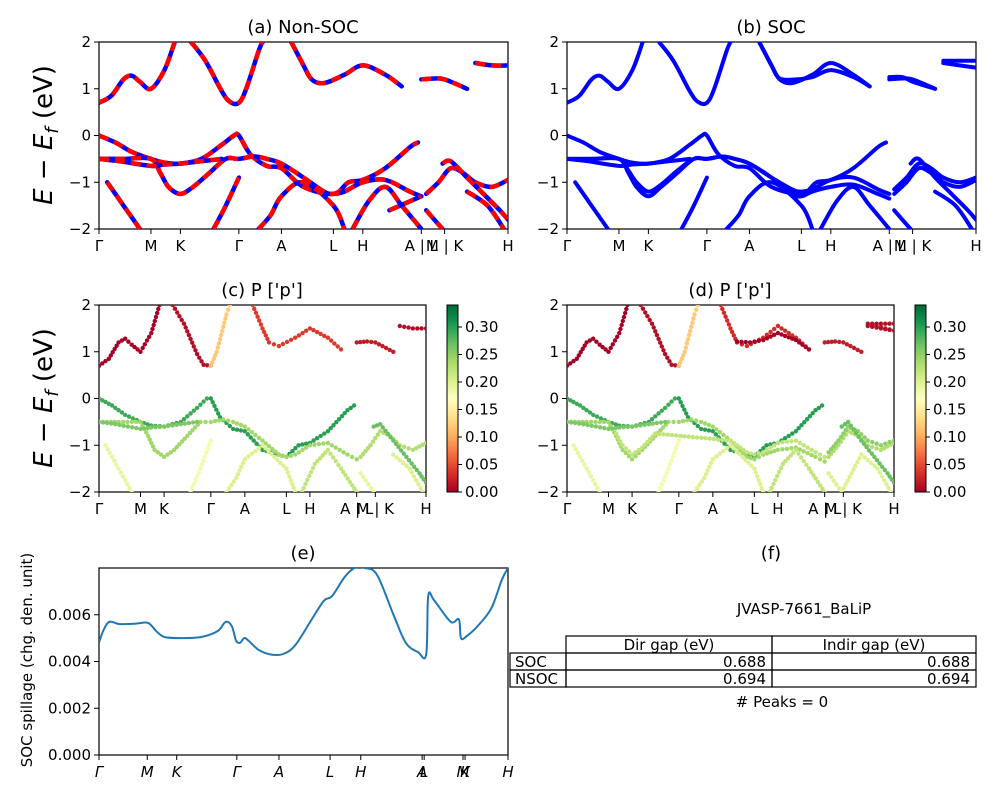 The width and height of the screenshot is (1000, 800). I want to click on panel-a-ytick-label: 2, so click(86, 42).